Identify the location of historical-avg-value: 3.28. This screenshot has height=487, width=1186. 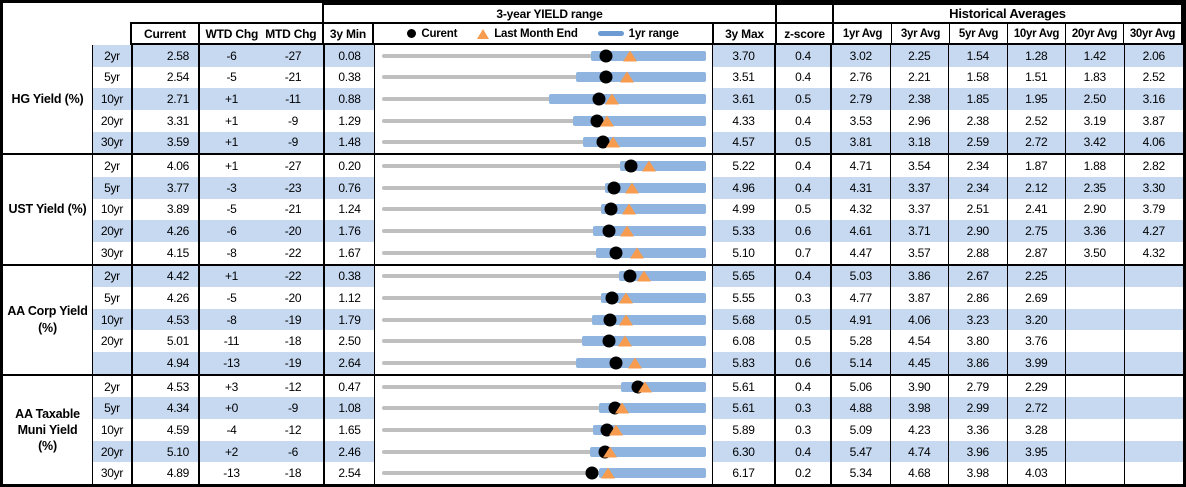
(1037, 430).